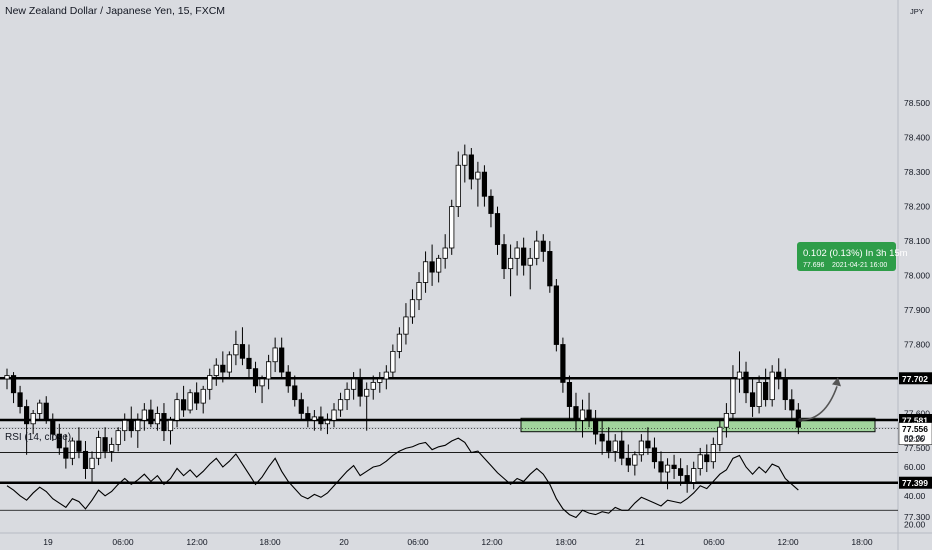  Describe the element at coordinates (402, 478) in the screenshot. I see `rsi-line` at that location.